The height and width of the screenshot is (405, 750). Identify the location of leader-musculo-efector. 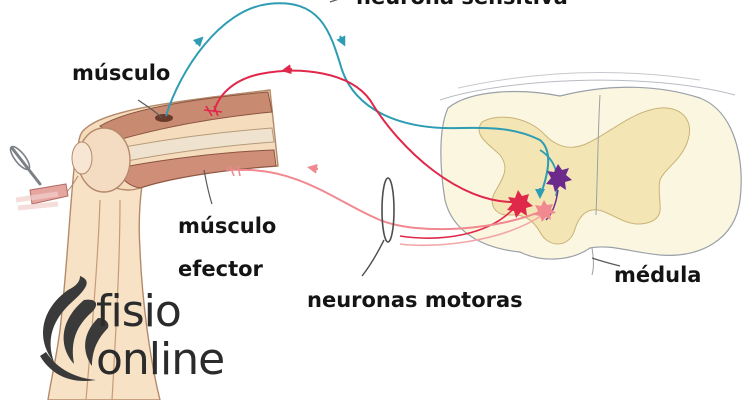
(208, 187).